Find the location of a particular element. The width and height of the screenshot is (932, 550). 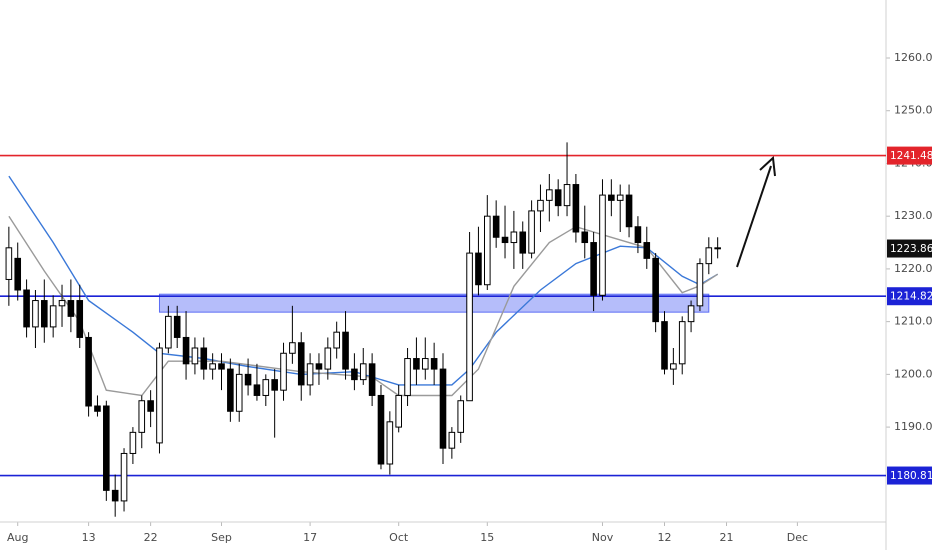

x-tick-label: 21 is located at coordinates (727, 537).